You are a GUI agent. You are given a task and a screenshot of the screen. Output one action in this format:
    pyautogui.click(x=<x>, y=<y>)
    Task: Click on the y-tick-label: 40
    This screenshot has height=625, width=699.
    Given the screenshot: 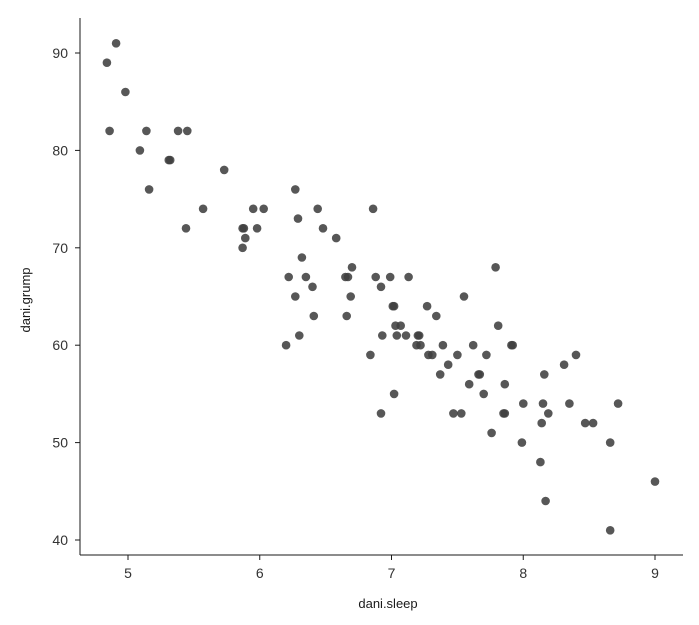 What is the action you would take?
    pyautogui.click(x=60, y=540)
    